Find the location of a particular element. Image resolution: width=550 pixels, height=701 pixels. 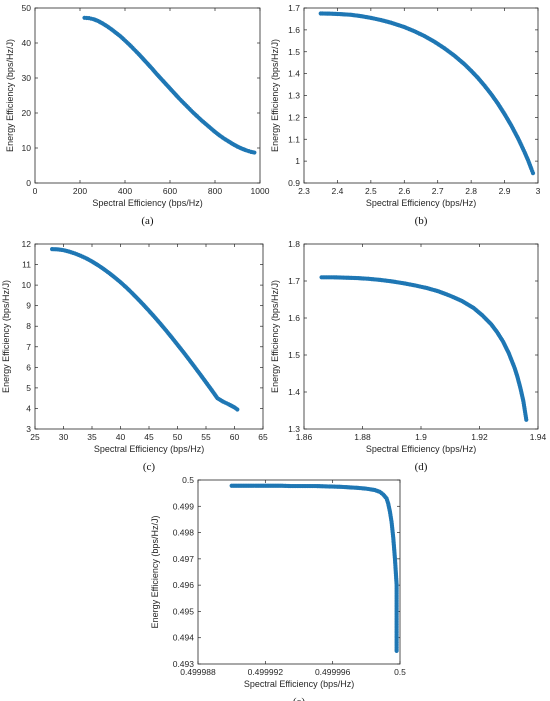

x-tick-label: 30 is located at coordinates (64, 437).